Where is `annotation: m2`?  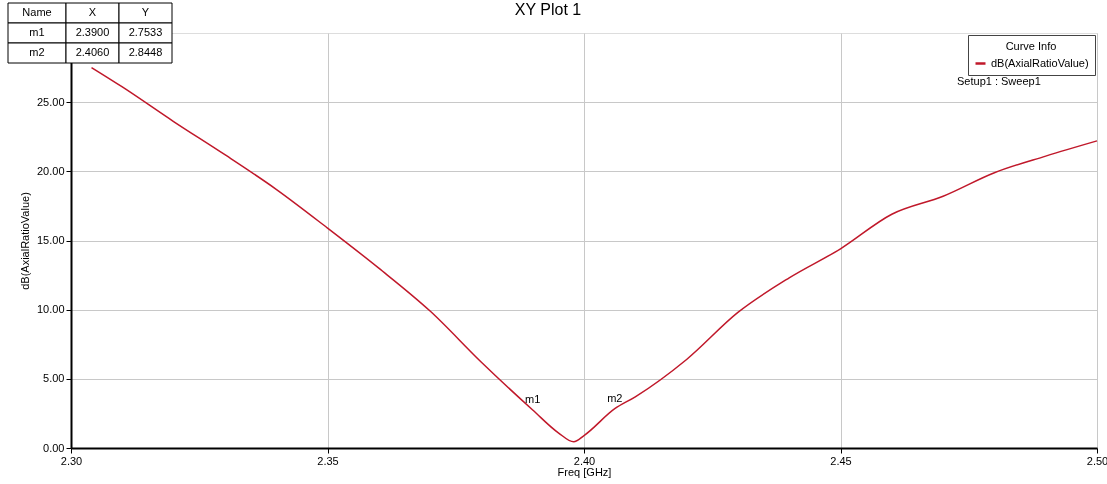
annotation: m2 is located at coordinates (615, 397).